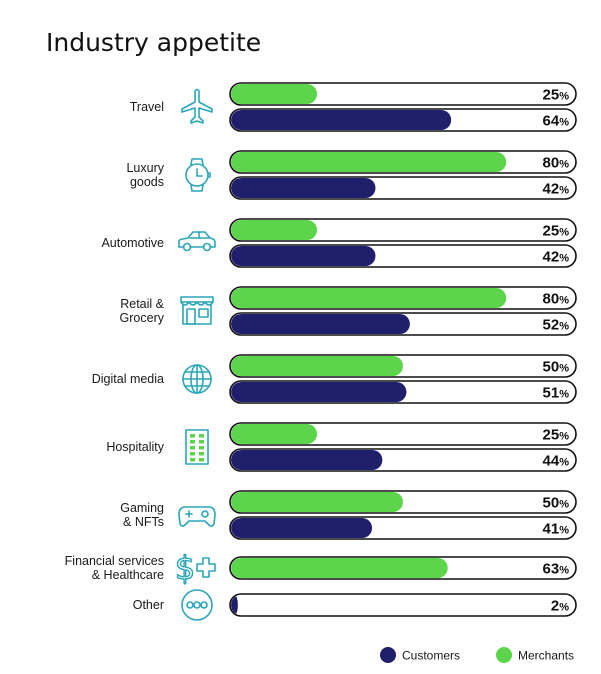  Describe the element at coordinates (143, 522) in the screenshot. I see `category-label-line: & NFTs` at that location.